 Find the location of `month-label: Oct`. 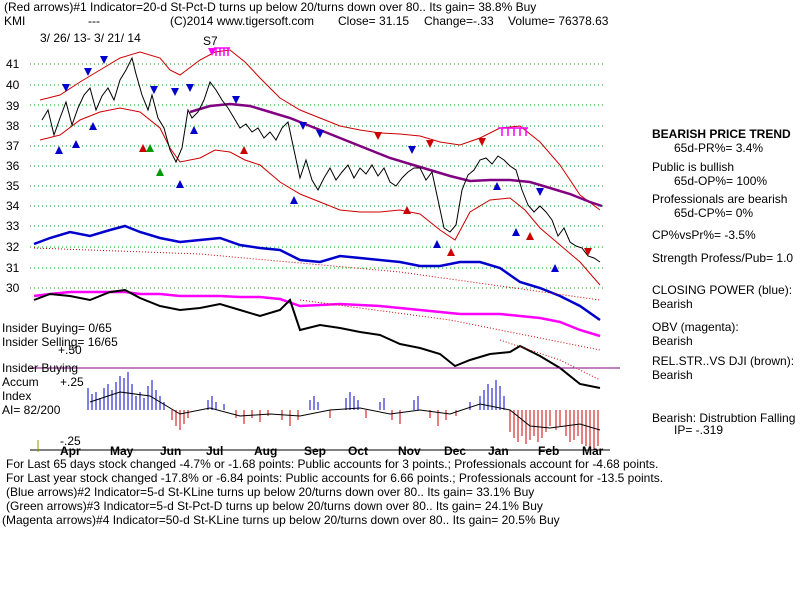

month-label: Oct is located at coordinates (358, 451).